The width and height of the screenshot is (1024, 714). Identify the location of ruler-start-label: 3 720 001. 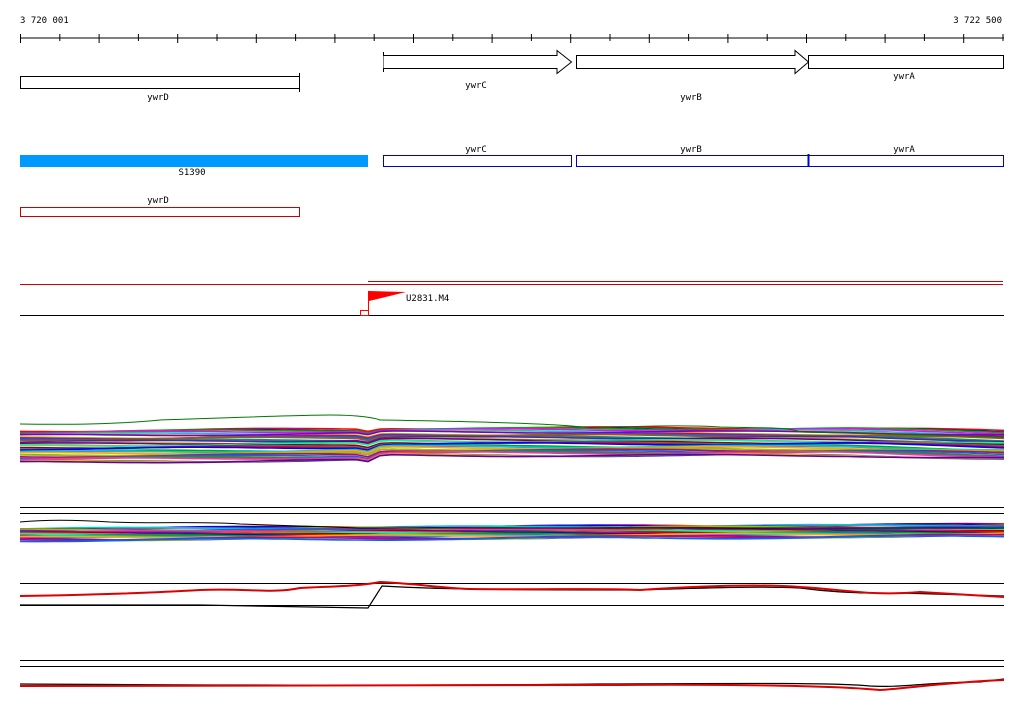
(44, 21).